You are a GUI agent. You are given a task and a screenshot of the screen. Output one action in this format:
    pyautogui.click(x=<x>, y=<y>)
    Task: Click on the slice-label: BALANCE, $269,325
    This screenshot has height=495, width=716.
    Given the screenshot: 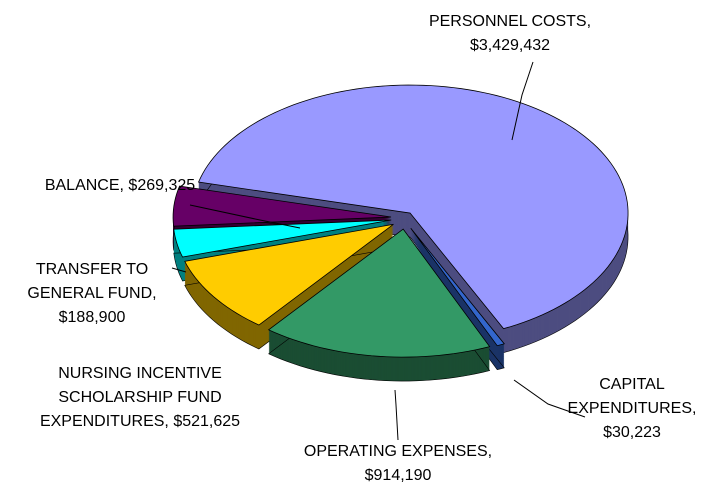 What is the action you would take?
    pyautogui.click(x=122, y=186)
    